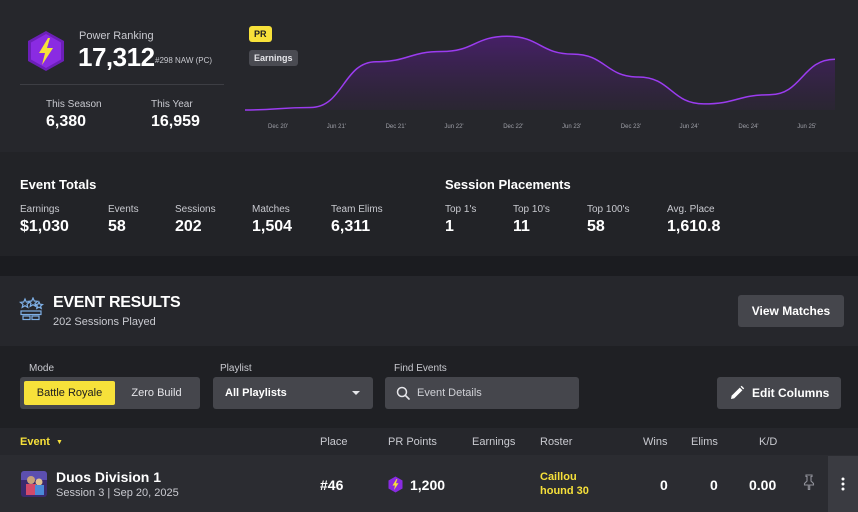 This screenshot has height=512, width=858. What do you see at coordinates (44, 226) in the screenshot?
I see `total-earnings-value: $1,030` at bounding box center [44, 226].